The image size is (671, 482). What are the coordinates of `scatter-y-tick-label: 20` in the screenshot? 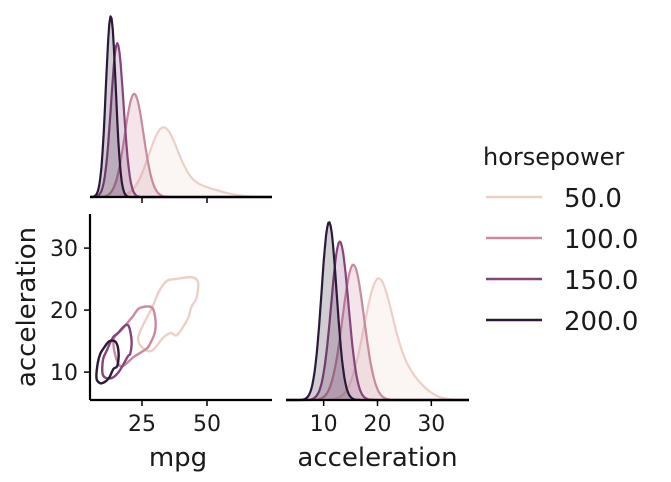 It's located at (64, 311).